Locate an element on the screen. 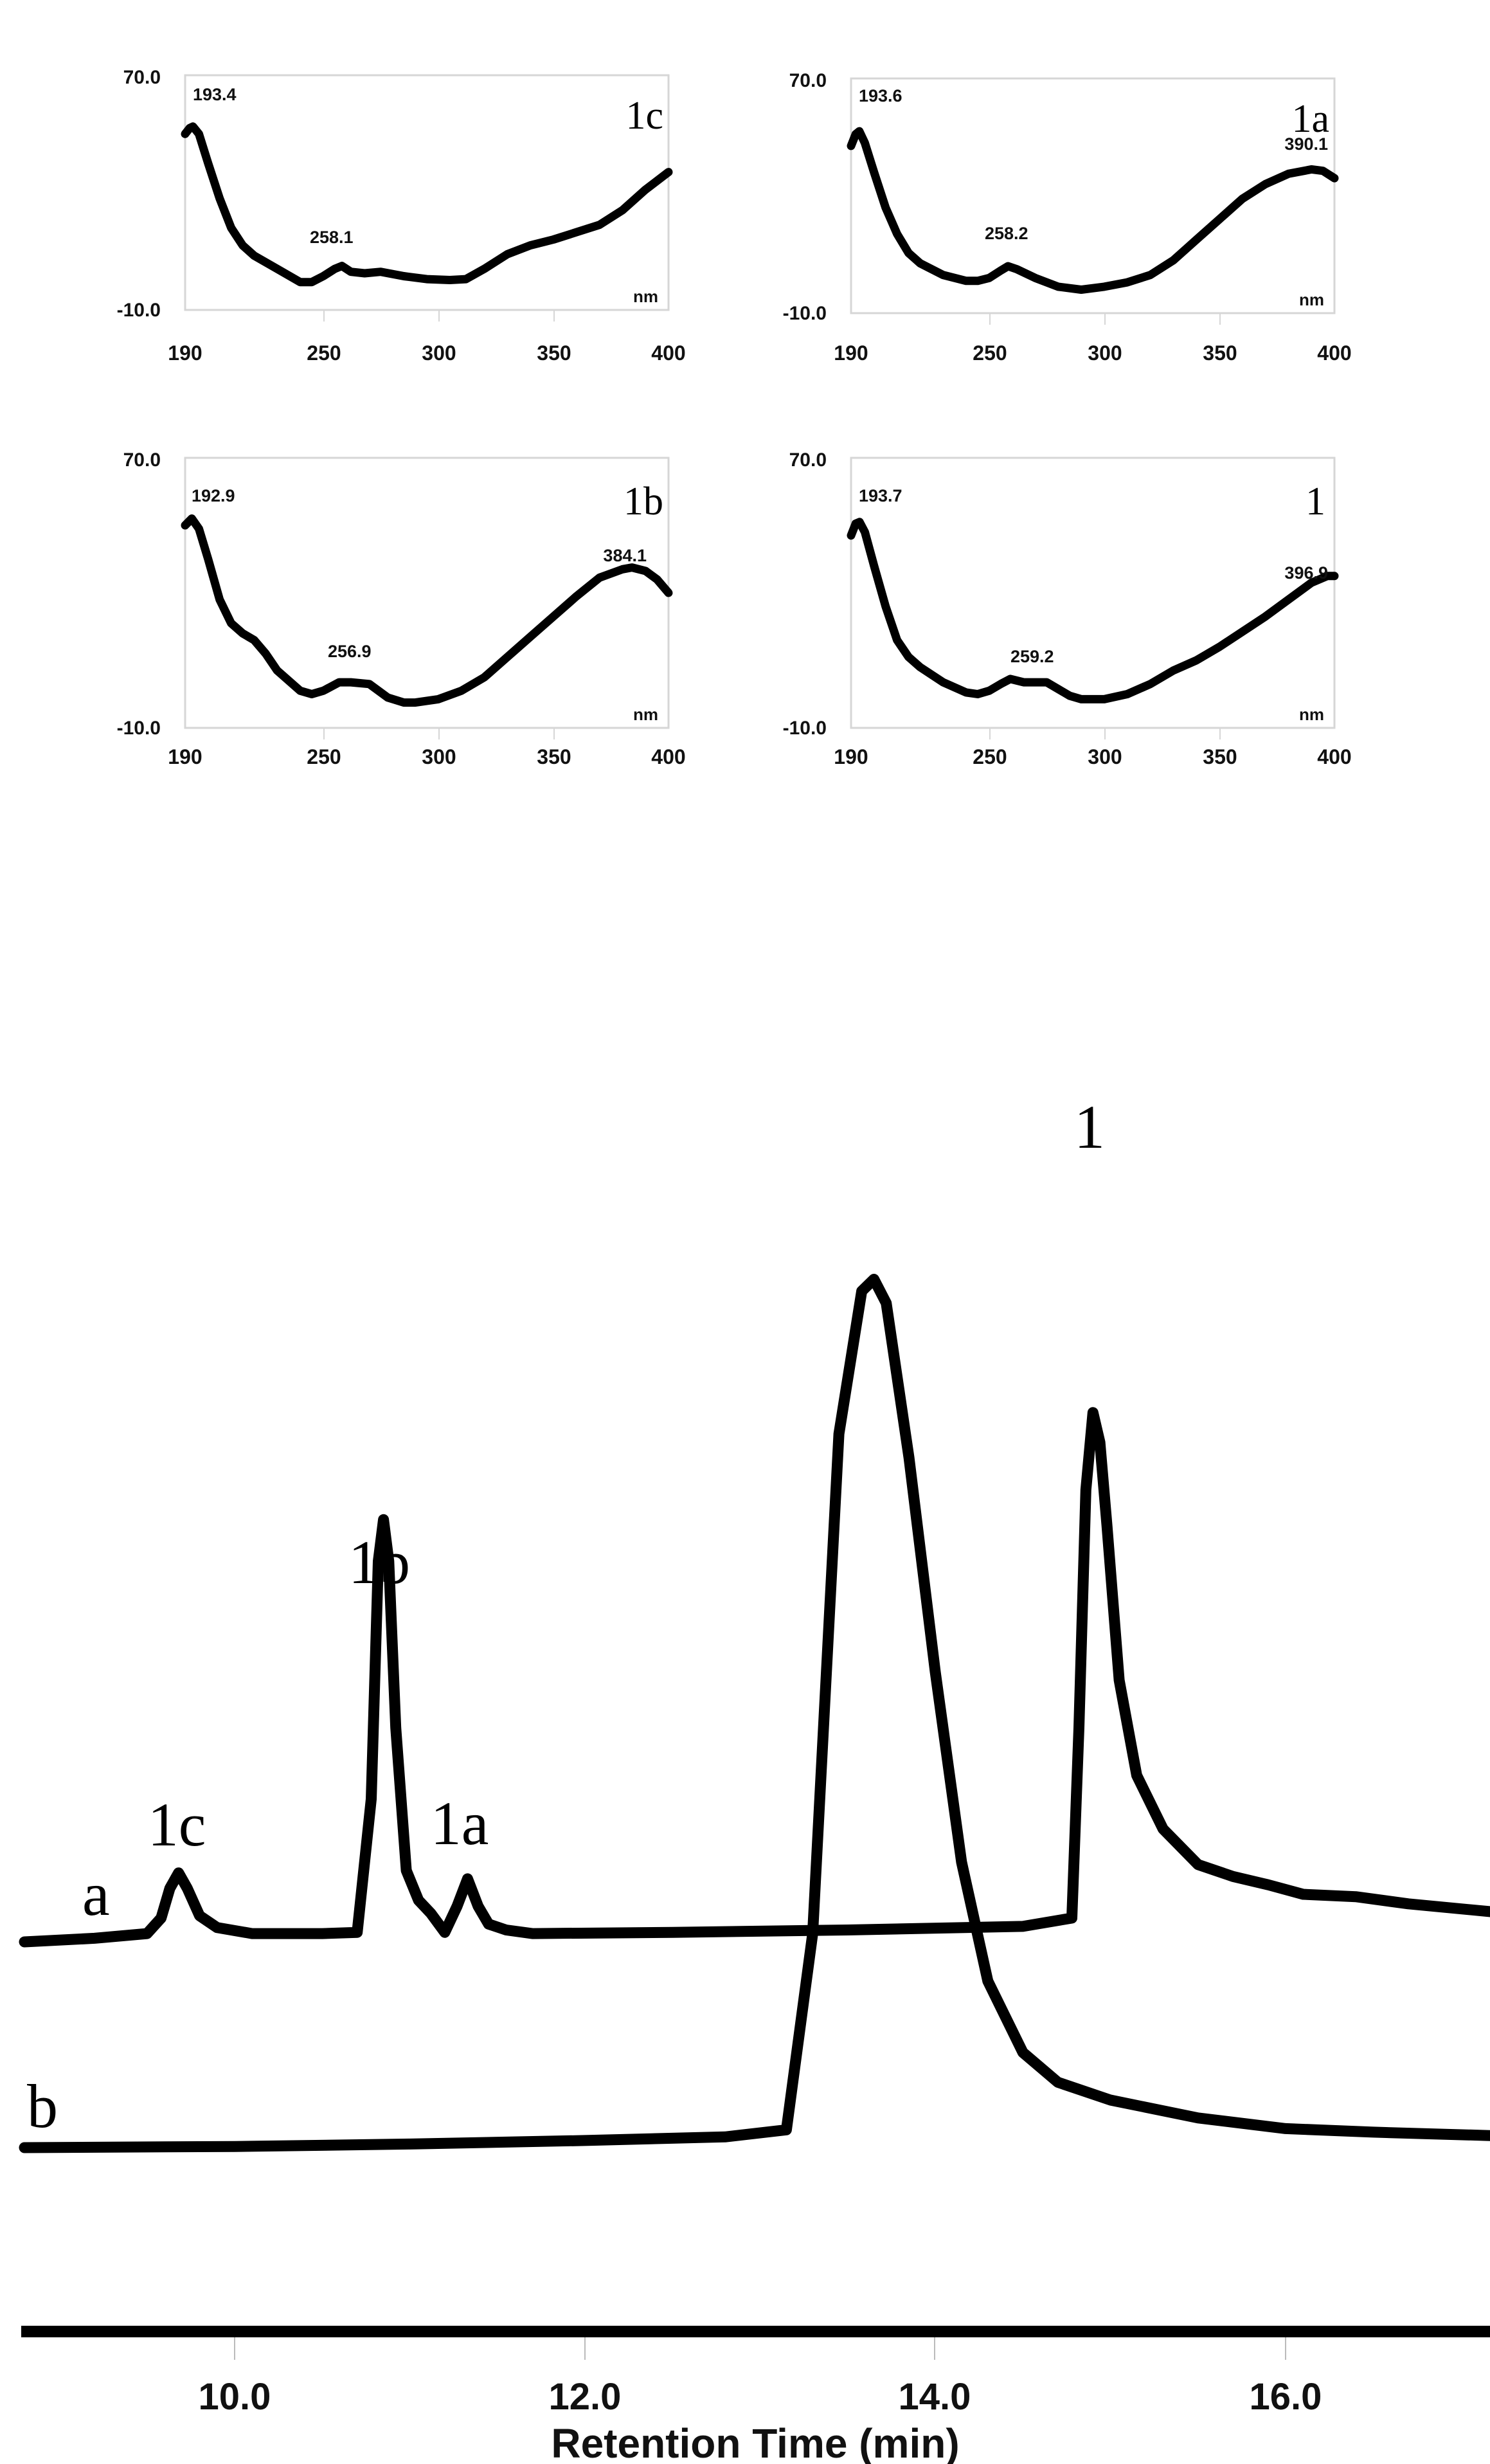 The width and height of the screenshot is (1490, 2464). peak-label: 384.1 is located at coordinates (625, 555).